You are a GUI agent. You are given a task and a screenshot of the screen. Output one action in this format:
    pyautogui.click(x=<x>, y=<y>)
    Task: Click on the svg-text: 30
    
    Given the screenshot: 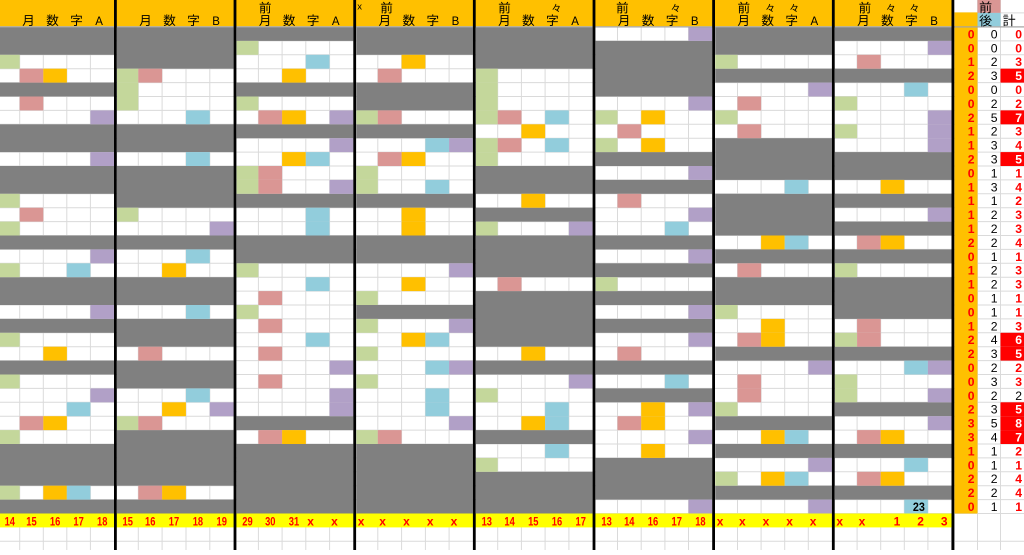 What is the action you would take?
    pyautogui.click(x=270, y=522)
    